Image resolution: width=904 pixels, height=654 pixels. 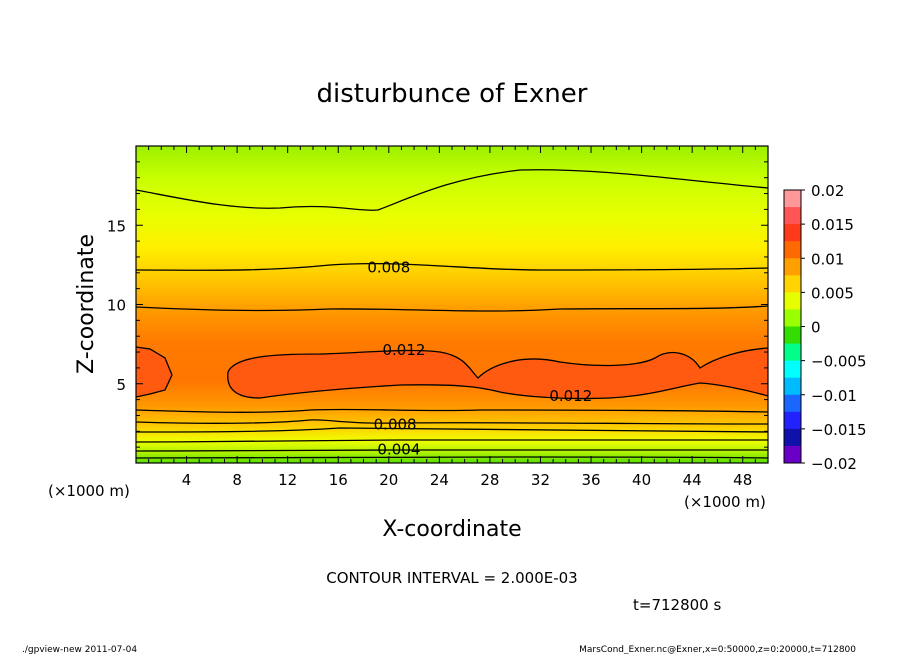 I want to click on x-tick-label: 8, so click(x=237, y=480).